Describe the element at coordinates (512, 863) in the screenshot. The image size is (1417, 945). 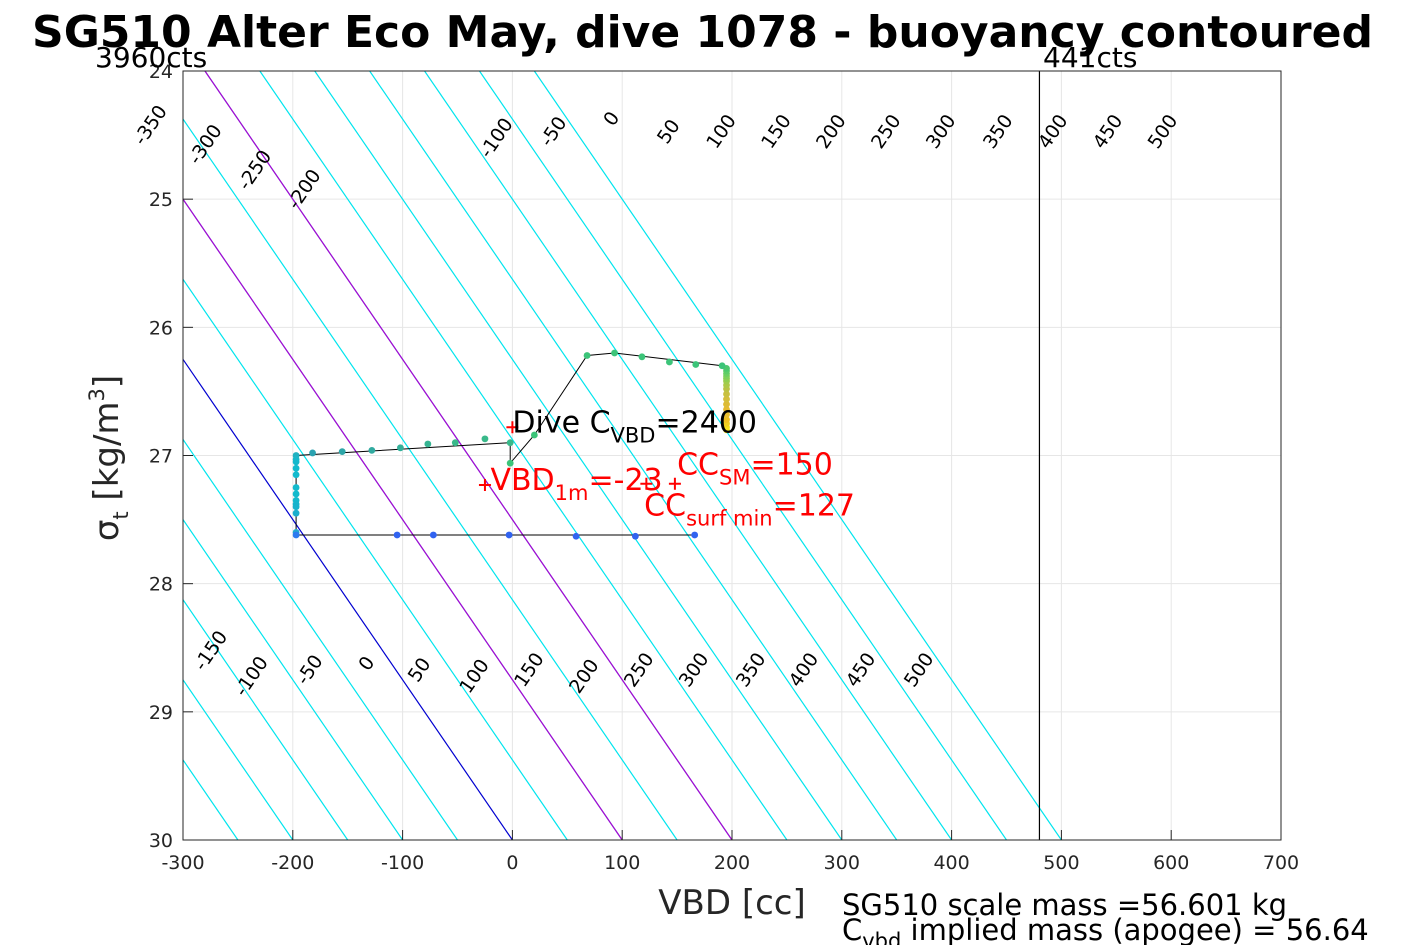
I see `x-tick-label: 0` at that location.